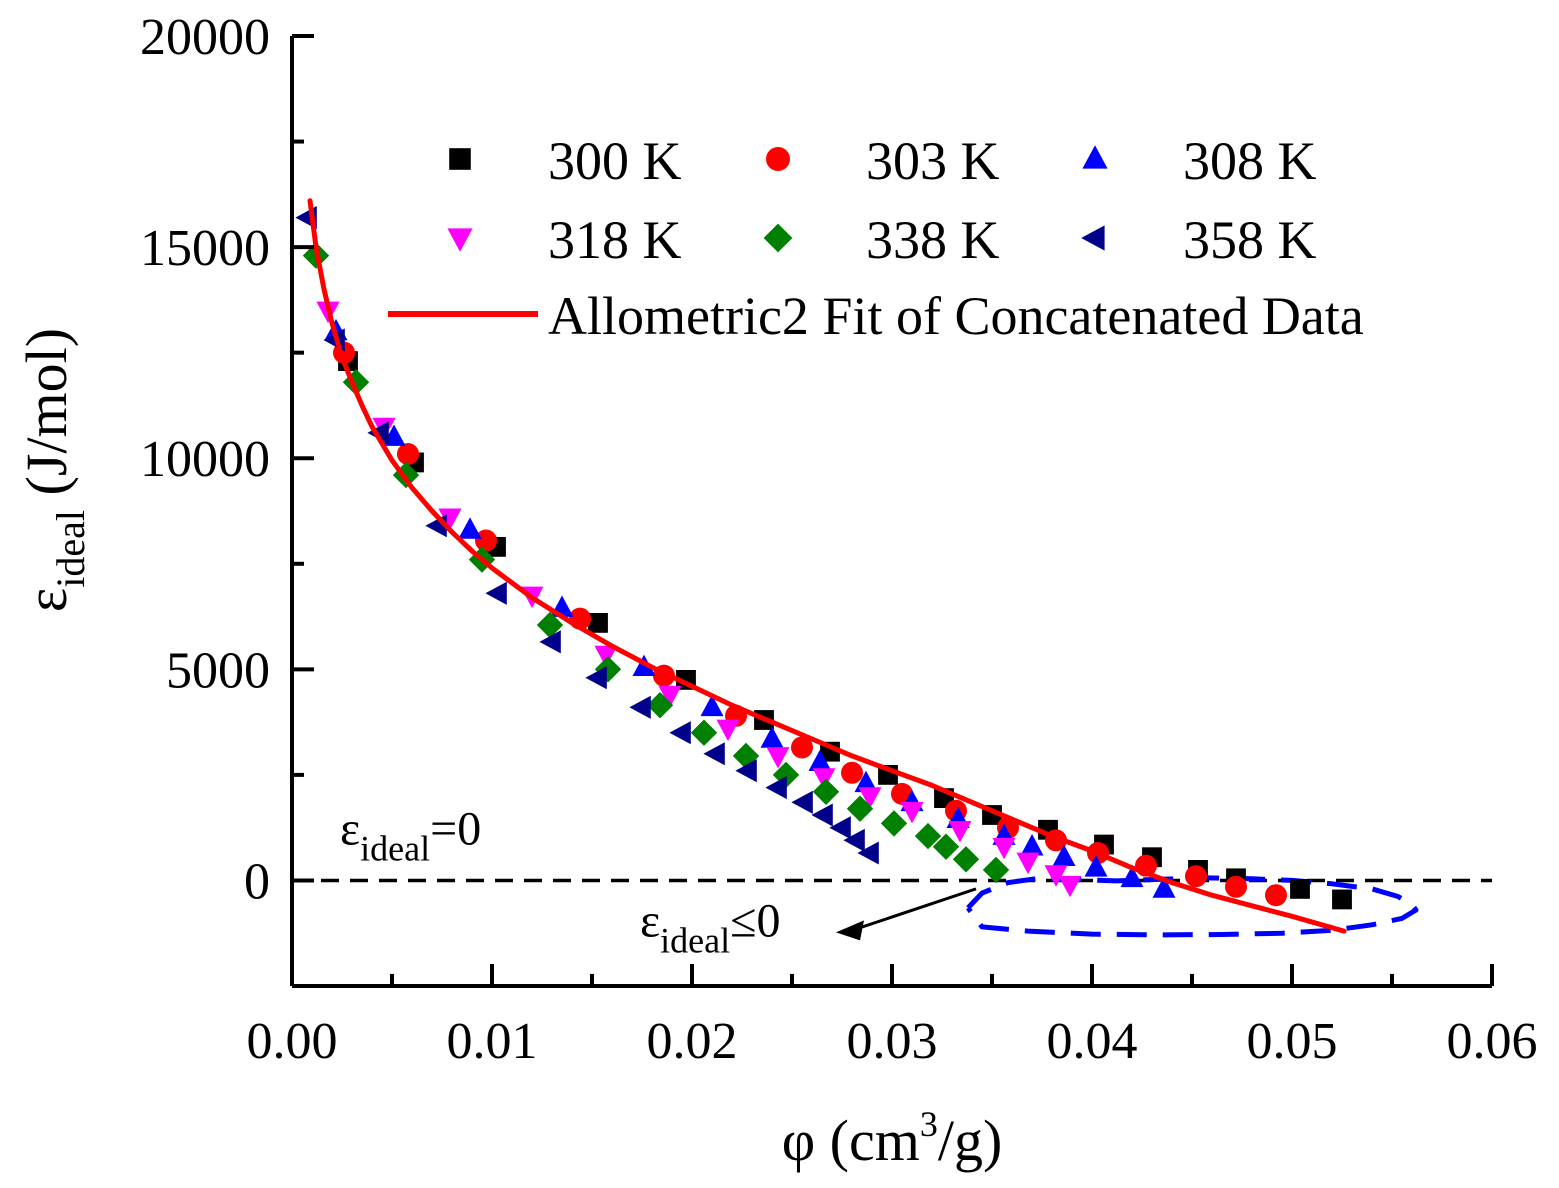  I want to click on annotation-1: εideal≤0, so click(710, 928).